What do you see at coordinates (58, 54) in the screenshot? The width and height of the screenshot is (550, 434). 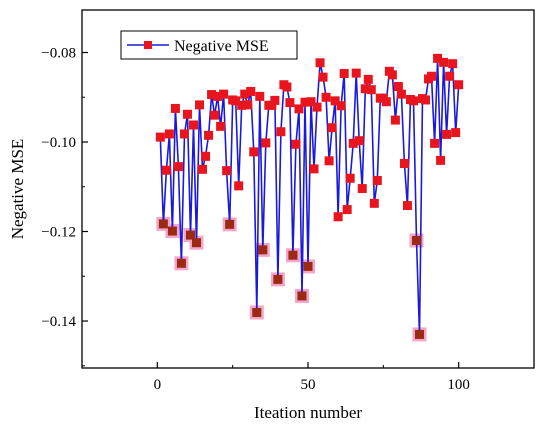 I see `y-tick-label: −0.08` at bounding box center [58, 54].